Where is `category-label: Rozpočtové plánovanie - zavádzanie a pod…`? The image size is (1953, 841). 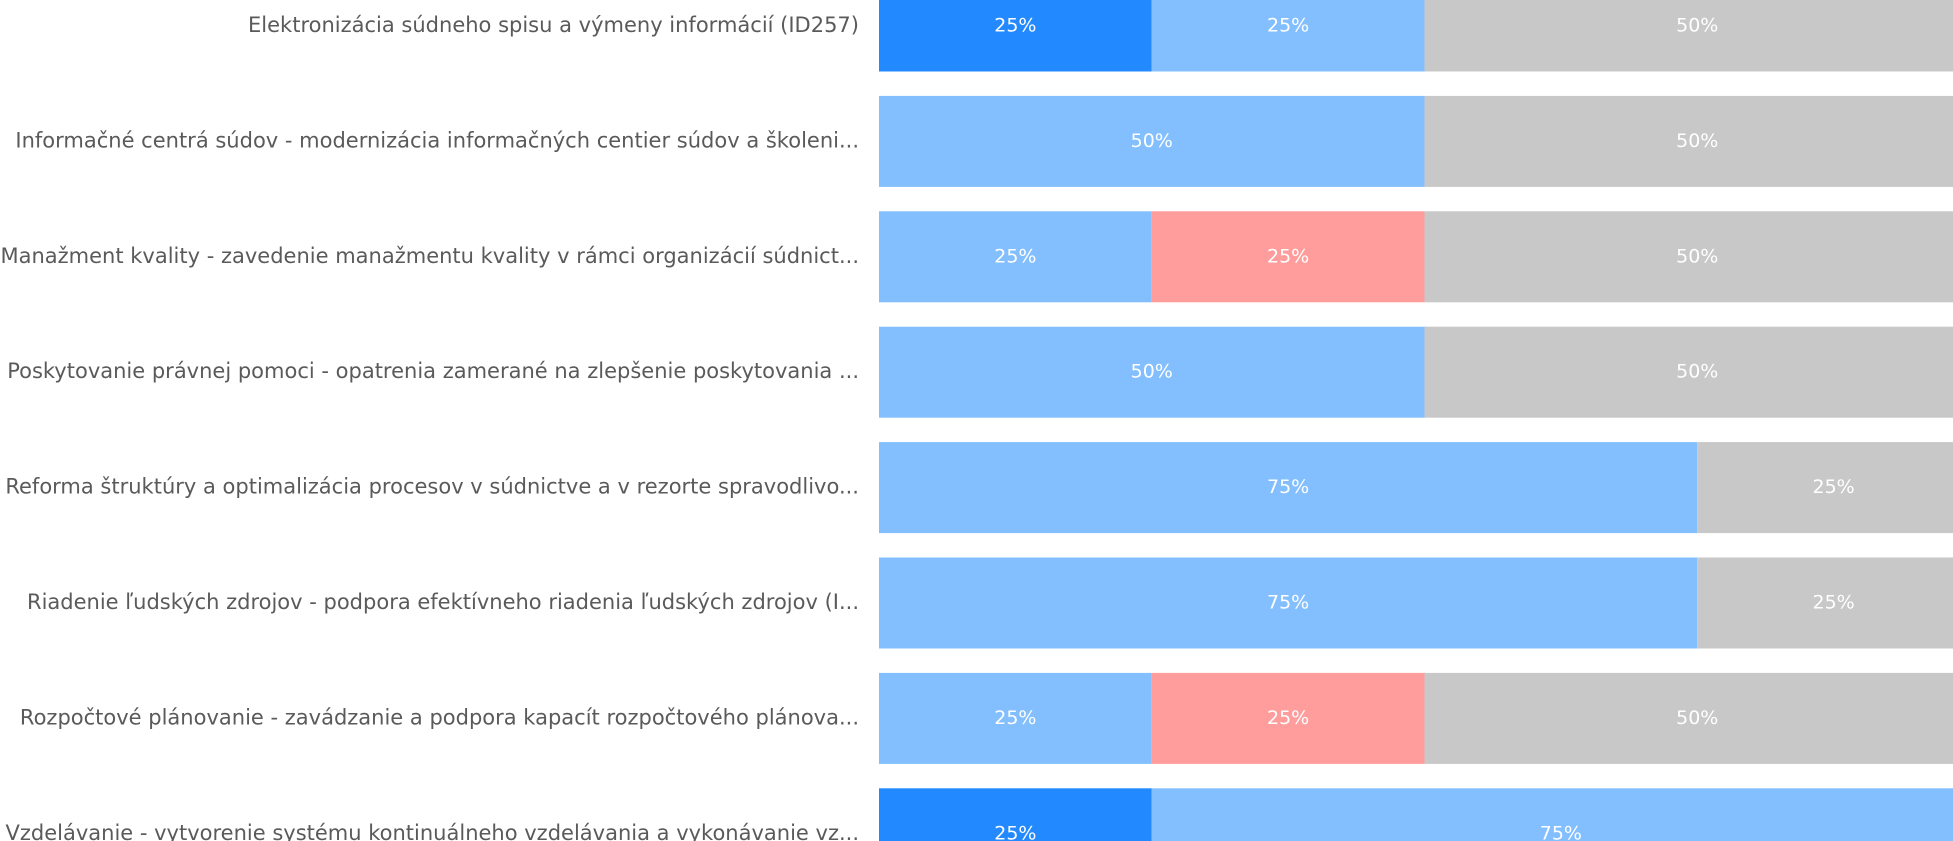 category-label: Rozpočtové plánovanie - zavádzanie a pod… is located at coordinates (439, 717).